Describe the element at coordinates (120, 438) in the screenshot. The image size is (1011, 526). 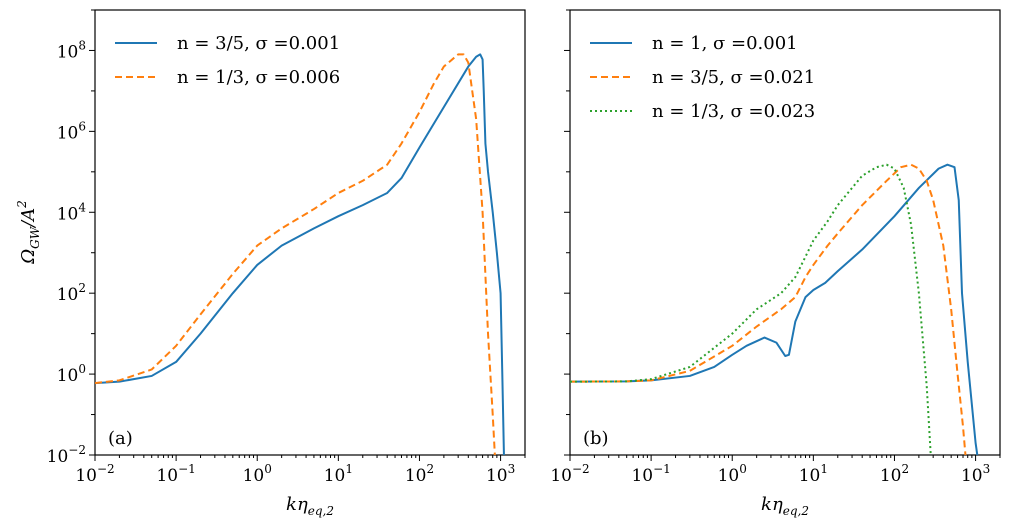
I see `panel-a-label: (a)` at that location.